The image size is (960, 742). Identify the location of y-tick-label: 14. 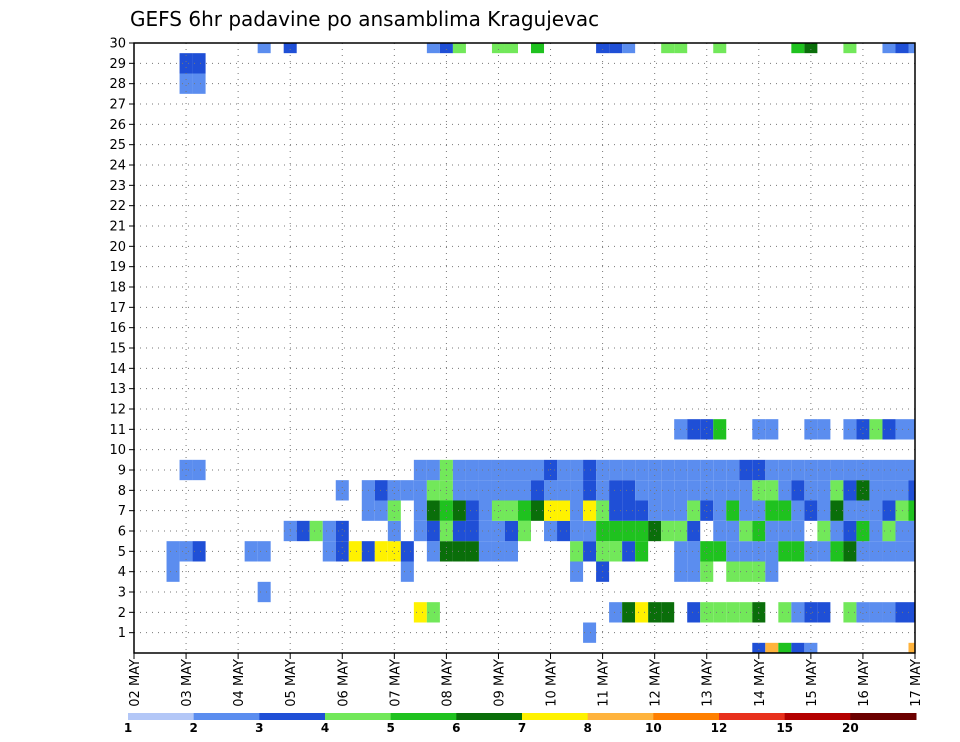
(117, 369).